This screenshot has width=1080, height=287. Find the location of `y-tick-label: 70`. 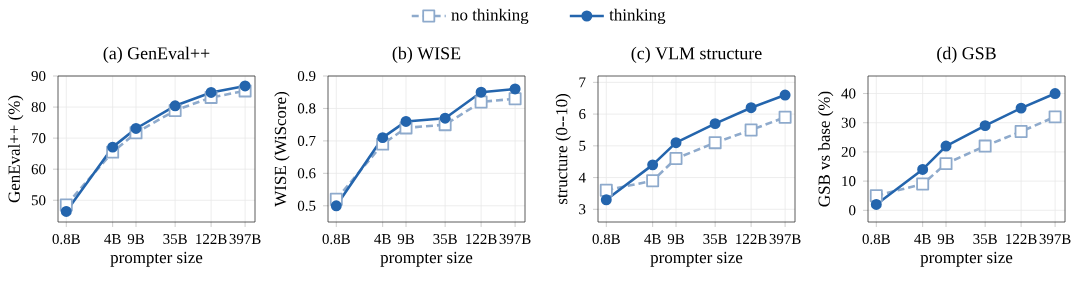

y-tick-label: 70 is located at coordinates (39, 138).